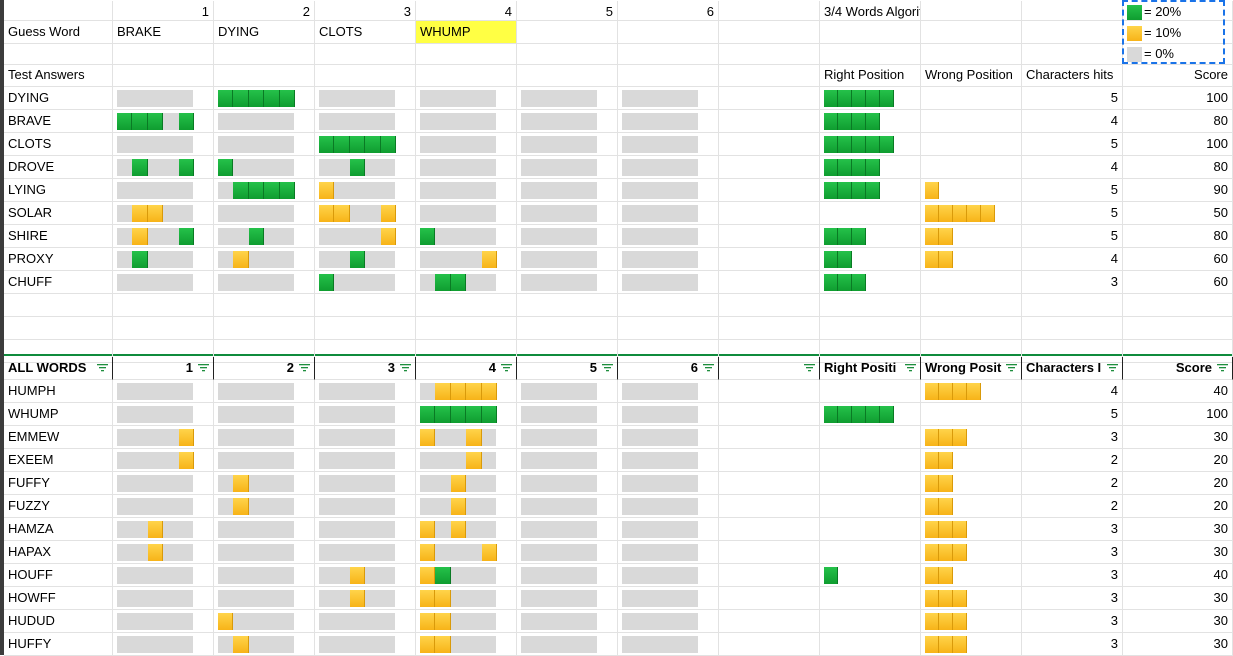  What do you see at coordinates (365, 368) in the screenshot?
I see `all-words-header-cell: 3` at bounding box center [365, 368].